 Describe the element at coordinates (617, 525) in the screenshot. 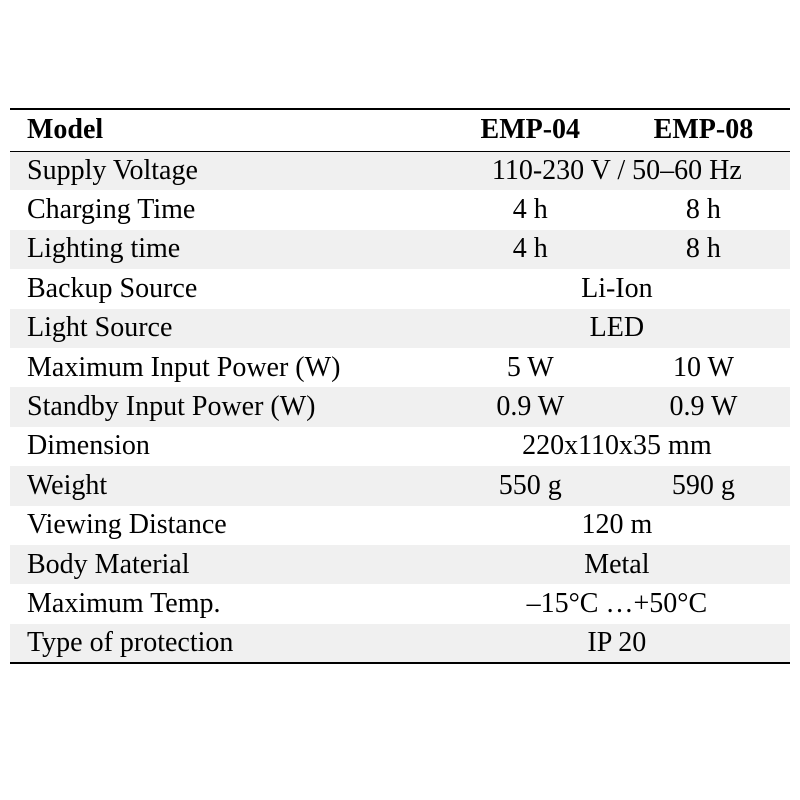

I see `cell-value: 120 m` at that location.